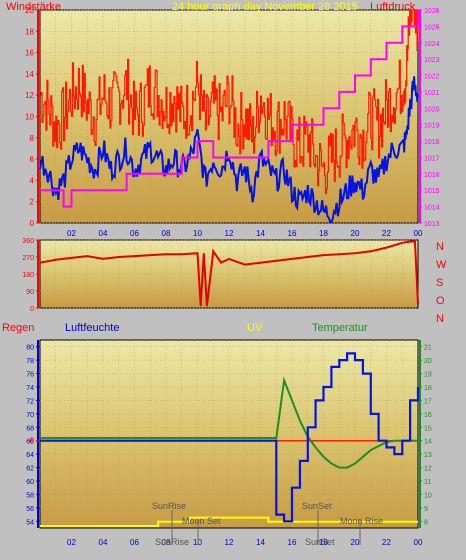  What do you see at coordinates (386, 233) in the screenshot?
I see `wind-x-tick-label: 22` at bounding box center [386, 233].